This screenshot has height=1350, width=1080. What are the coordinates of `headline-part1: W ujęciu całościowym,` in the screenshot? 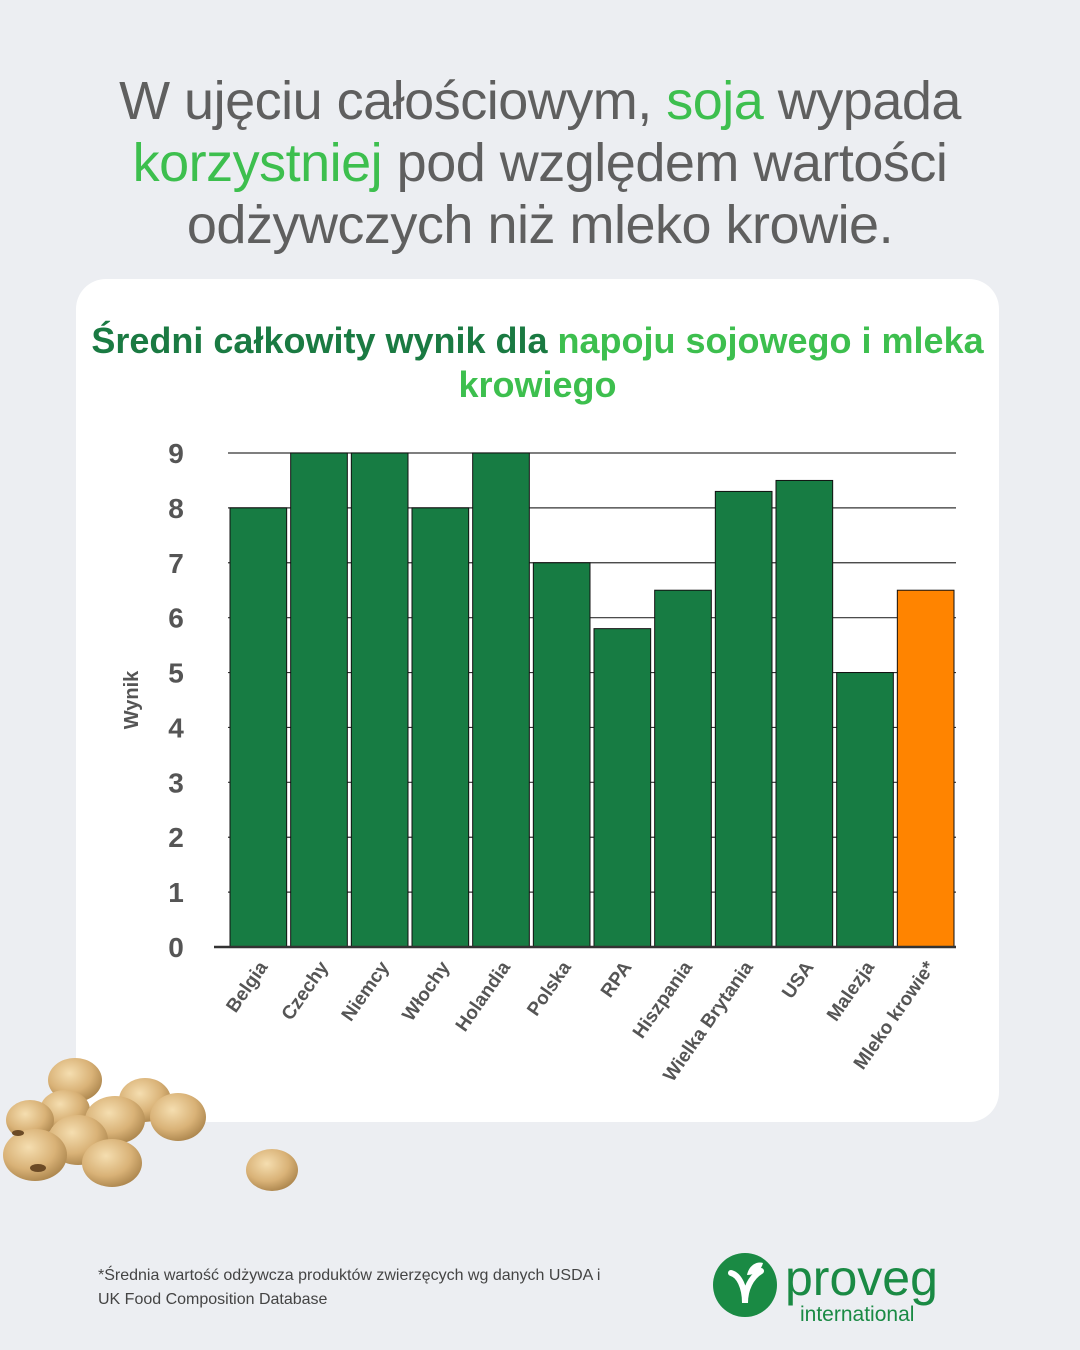 It's located at (393, 101).